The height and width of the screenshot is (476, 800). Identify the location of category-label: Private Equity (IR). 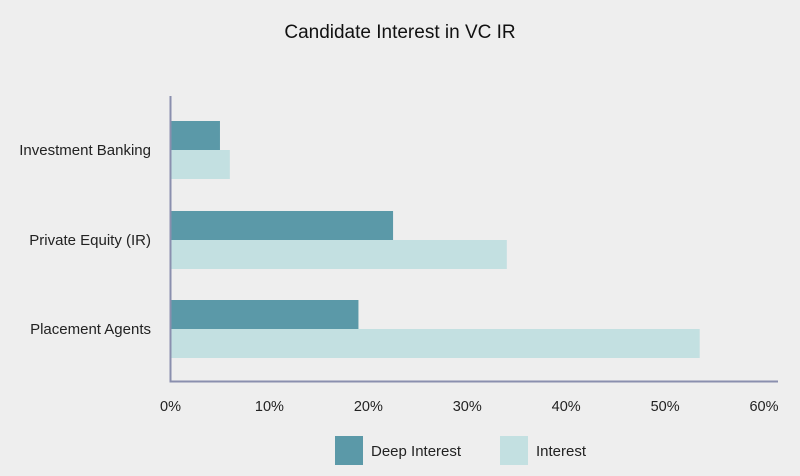
(90, 240).